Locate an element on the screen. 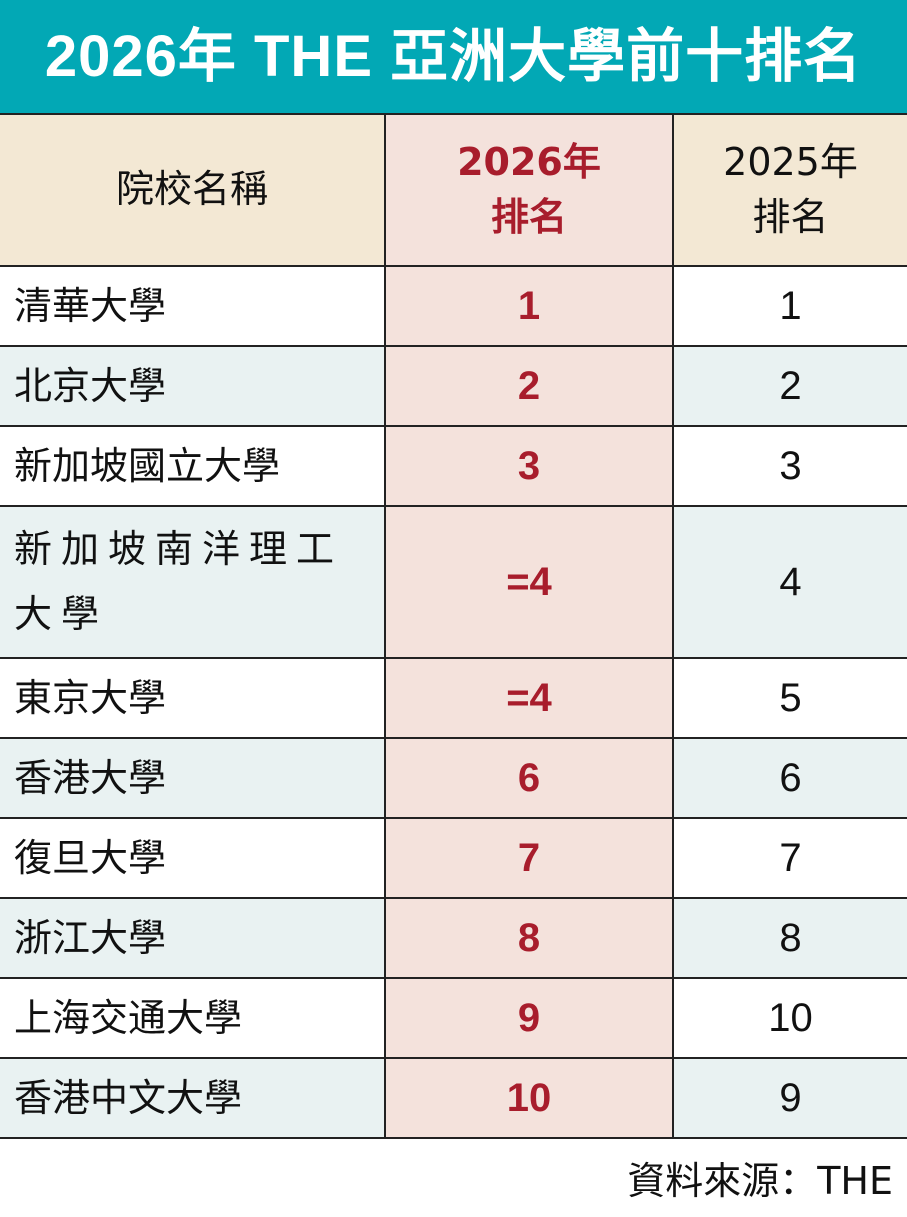 This screenshot has height=1217, width=907. institution-name: 新加坡南洋理工大學 is located at coordinates (193, 582).